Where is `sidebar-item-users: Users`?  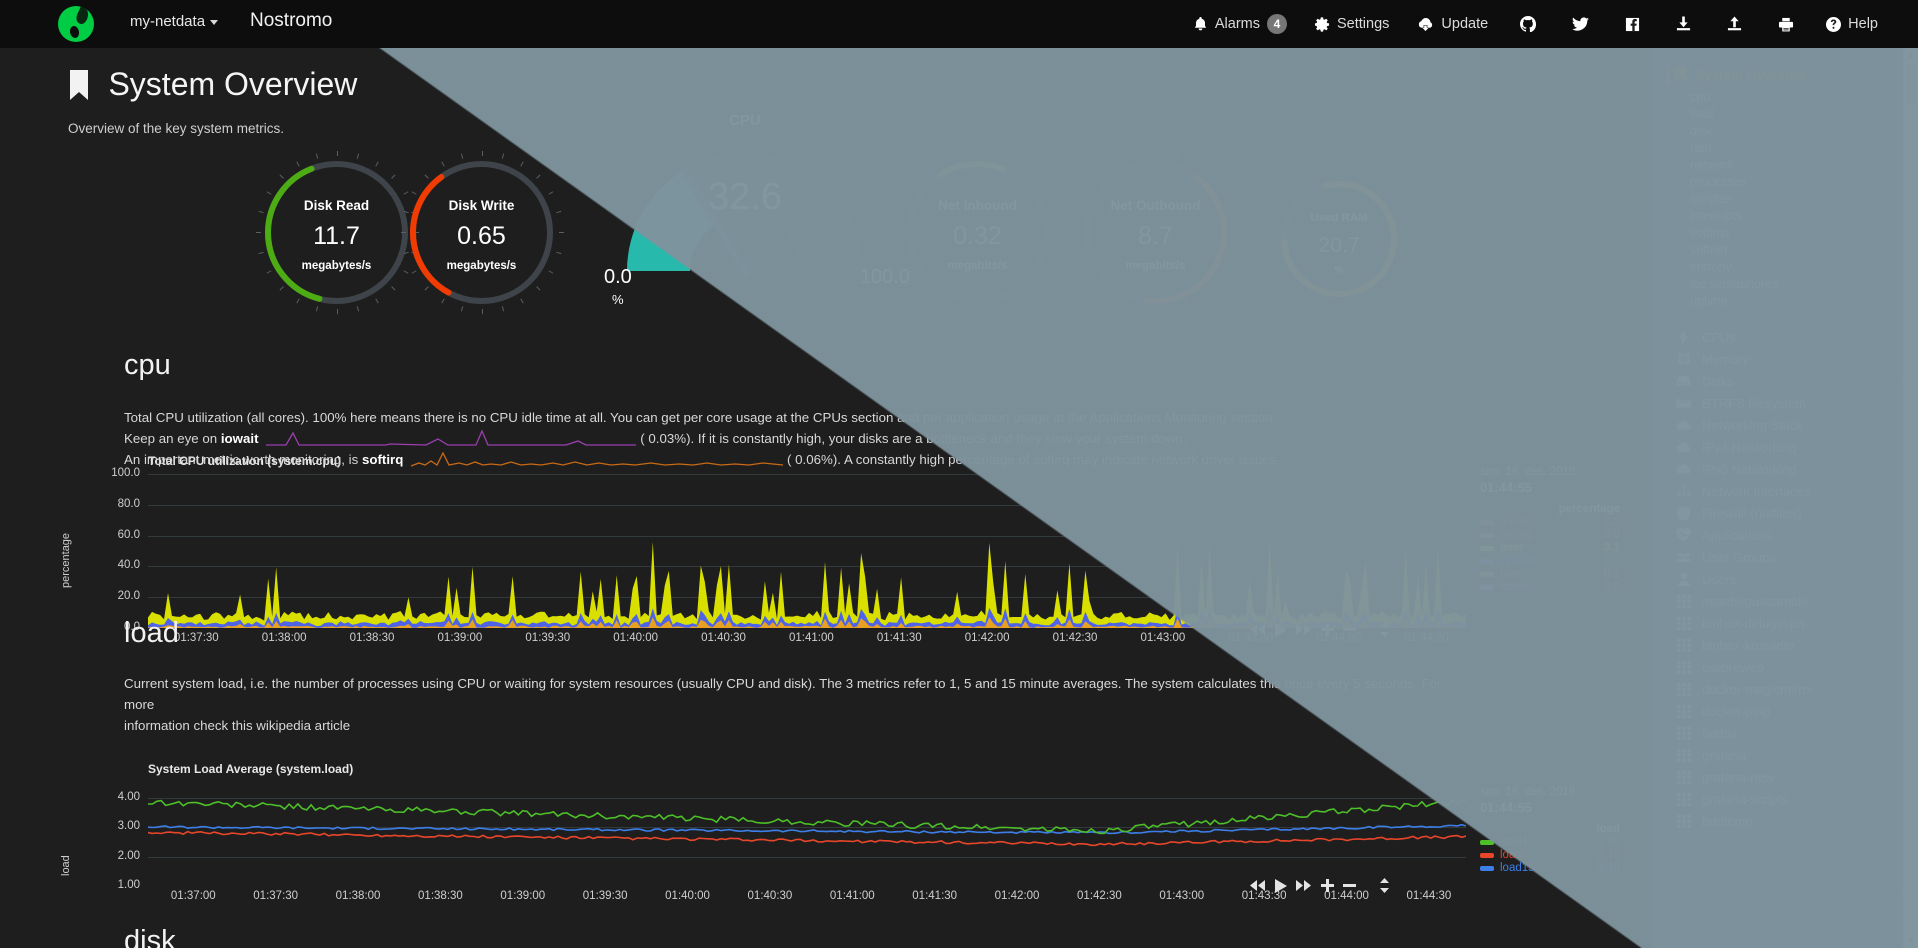 sidebar-item-users: Users is located at coordinates (1785, 579).